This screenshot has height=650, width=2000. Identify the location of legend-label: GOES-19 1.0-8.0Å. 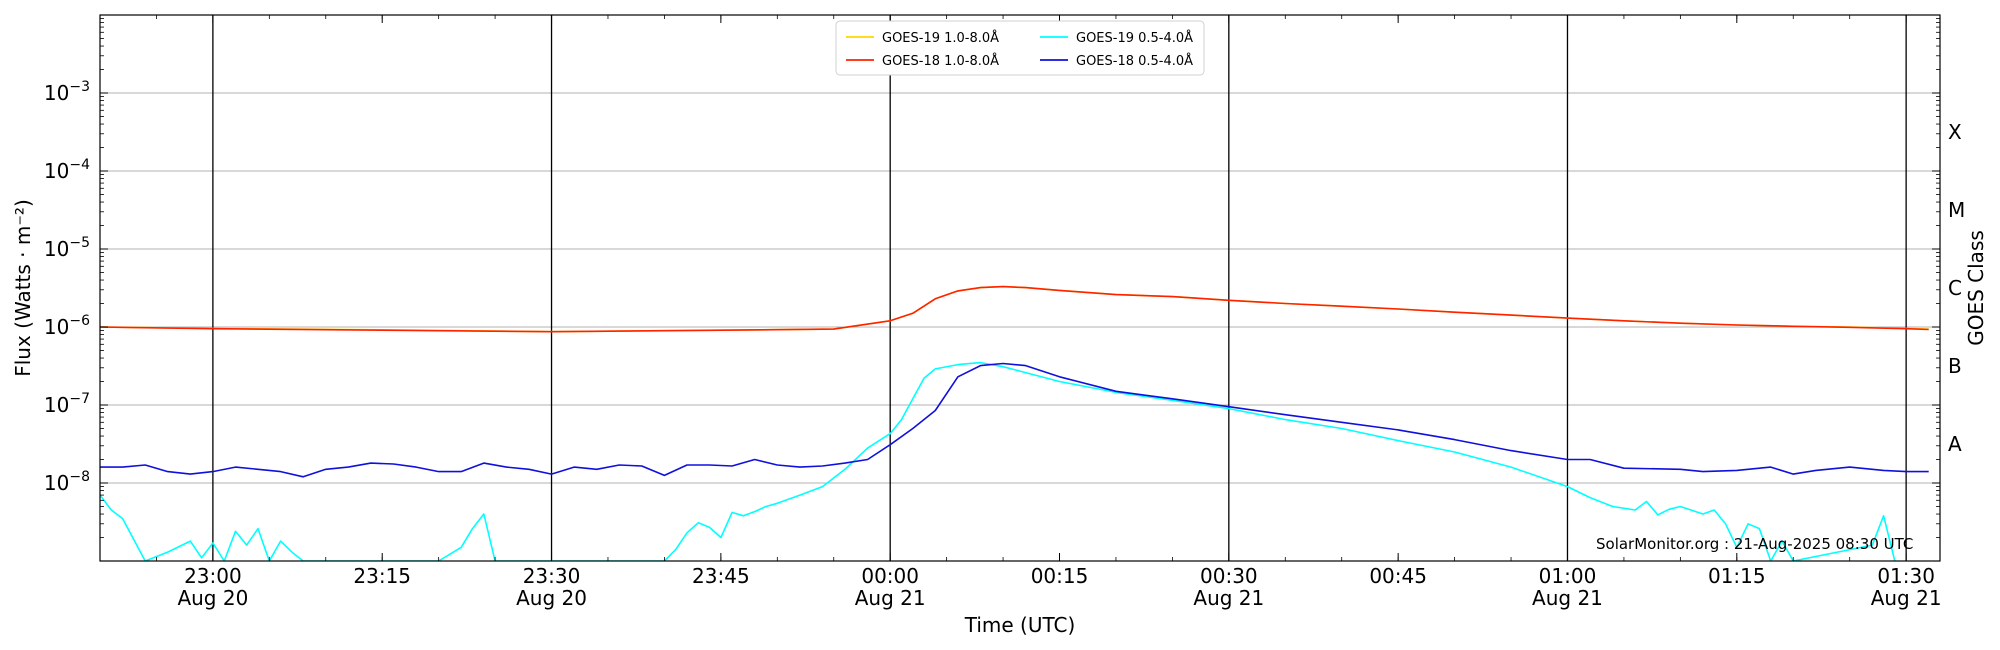
(940, 38).